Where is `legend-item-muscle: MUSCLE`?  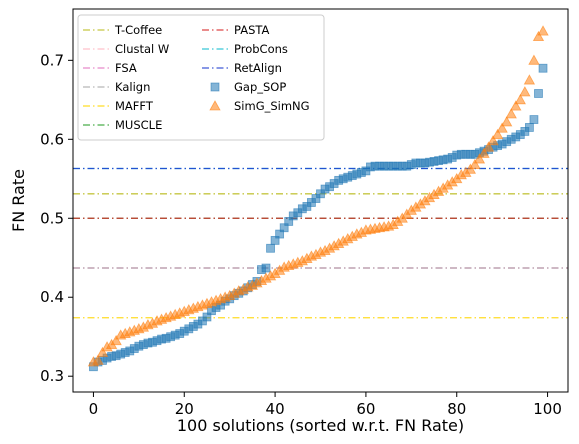 legend-item-muscle: MUSCLE is located at coordinates (122, 125).